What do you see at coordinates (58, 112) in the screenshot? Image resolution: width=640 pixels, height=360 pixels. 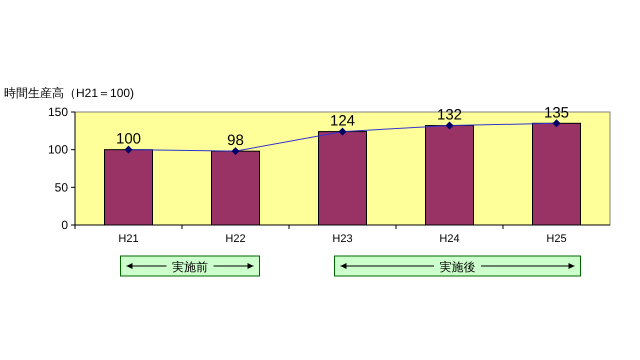 I see `y-tick-label: 150` at bounding box center [58, 112].